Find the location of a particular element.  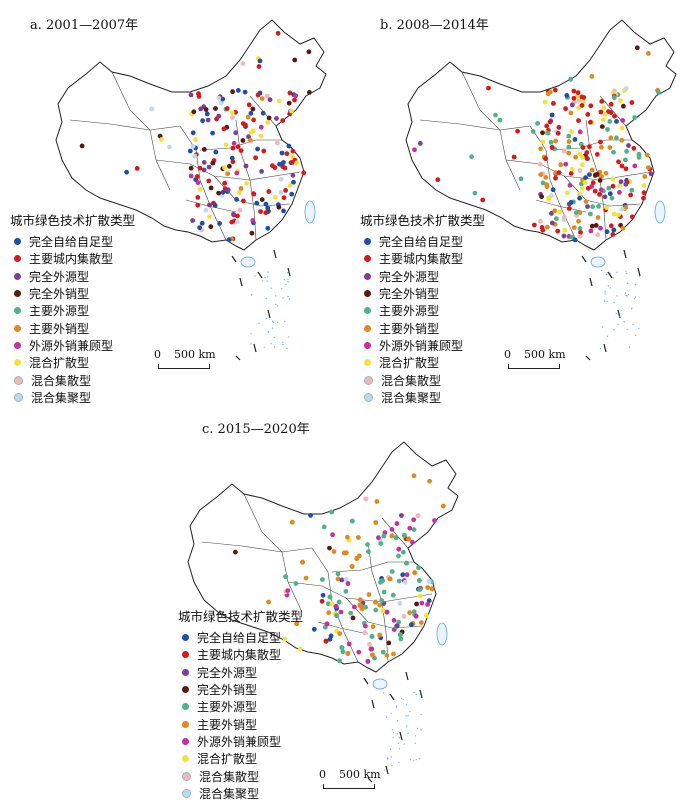

legend-item: 主要外源型 is located at coordinates (240, 706).